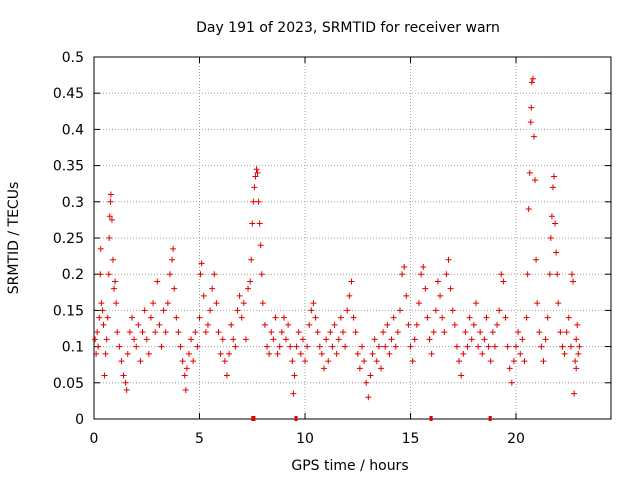 The width and height of the screenshot is (640, 480). Describe the element at coordinates (73, 348) in the screenshot. I see `y-tick-label: 0.1` at that location.